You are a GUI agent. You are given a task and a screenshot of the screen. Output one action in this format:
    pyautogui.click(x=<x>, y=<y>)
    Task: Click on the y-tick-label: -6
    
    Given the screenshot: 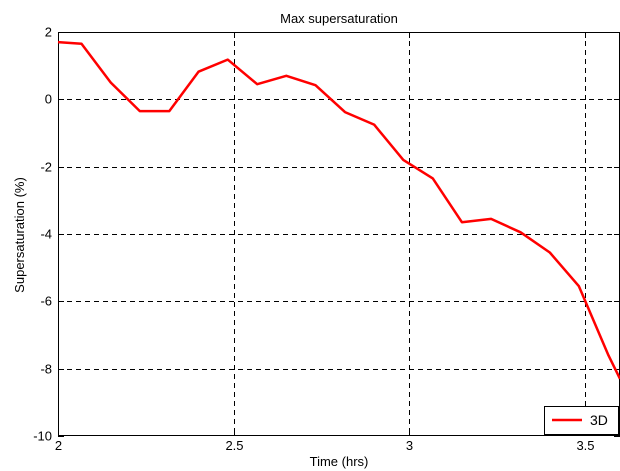 What is the action you would take?
    pyautogui.click(x=46, y=301)
    